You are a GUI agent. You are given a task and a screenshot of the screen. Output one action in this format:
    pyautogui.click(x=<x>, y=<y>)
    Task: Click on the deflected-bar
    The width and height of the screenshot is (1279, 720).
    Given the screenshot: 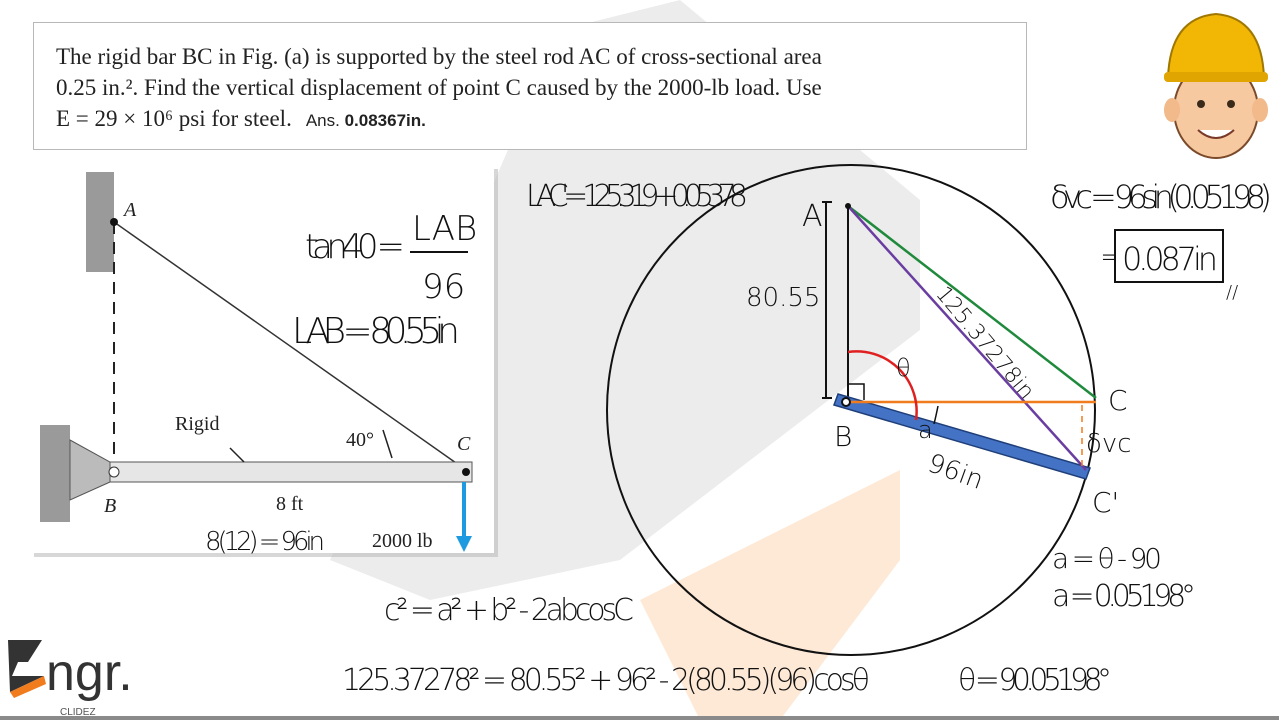 What is the action you would take?
    pyautogui.click(x=962, y=436)
    